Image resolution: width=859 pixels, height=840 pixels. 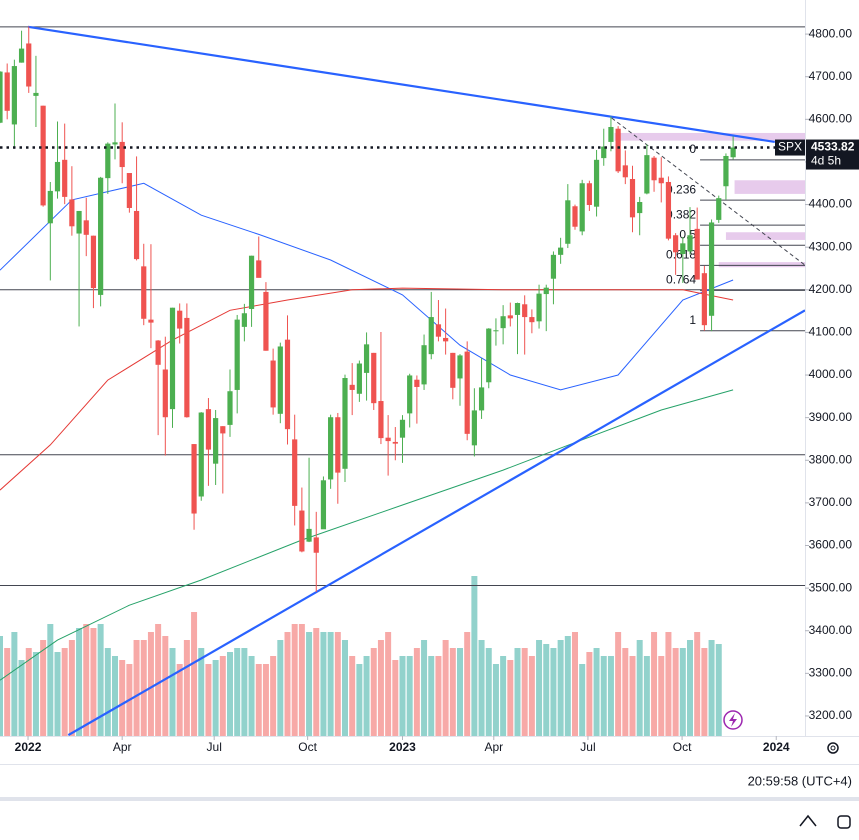 What do you see at coordinates (708, 191) in the screenshot?
I see `dashed-trend-line` at bounding box center [708, 191].